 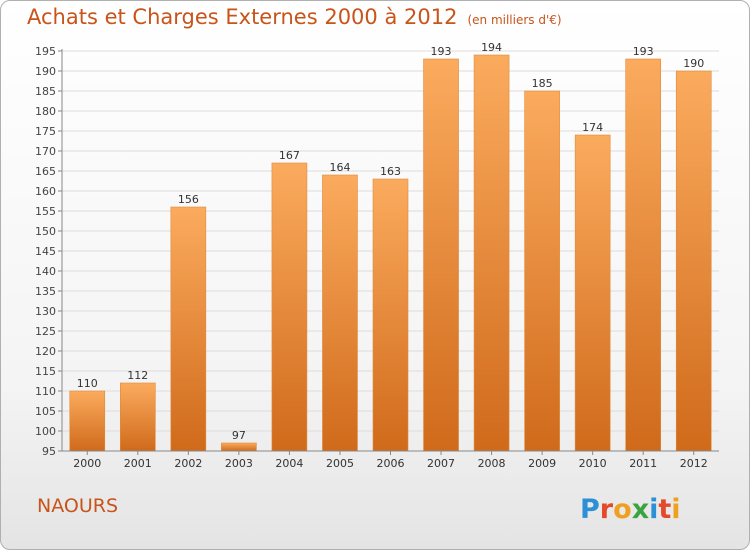 I want to click on chart-subtitle: (en milliers d'€), so click(x=514, y=20).